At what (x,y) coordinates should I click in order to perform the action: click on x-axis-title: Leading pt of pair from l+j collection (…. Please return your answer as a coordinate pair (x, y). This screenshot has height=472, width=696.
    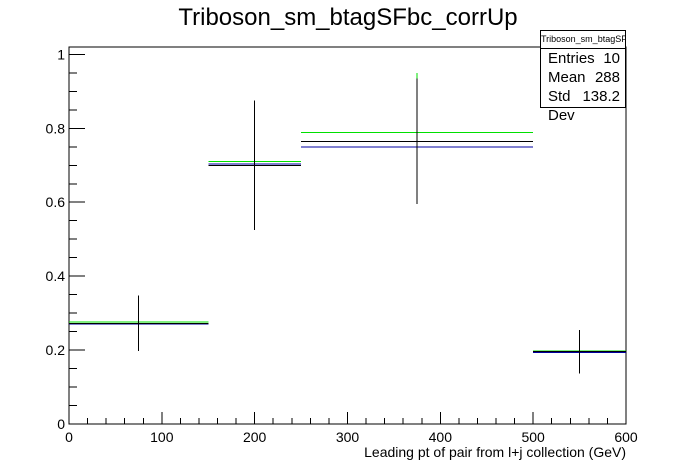
    Looking at the image, I should click on (495, 452).